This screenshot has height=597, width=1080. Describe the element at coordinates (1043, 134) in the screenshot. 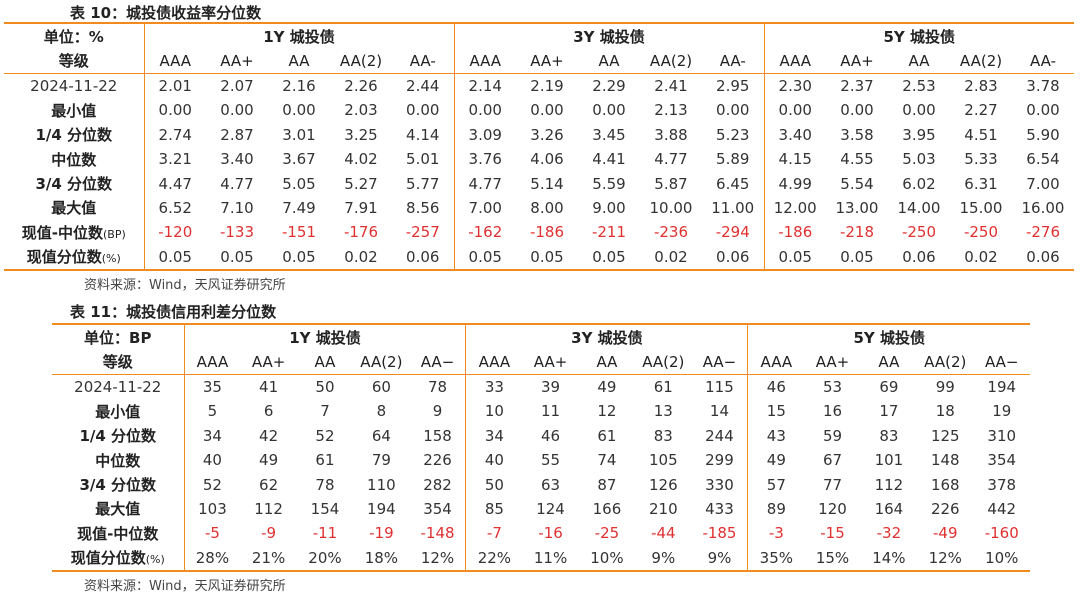

I see `table-cell: 5.90` at that location.